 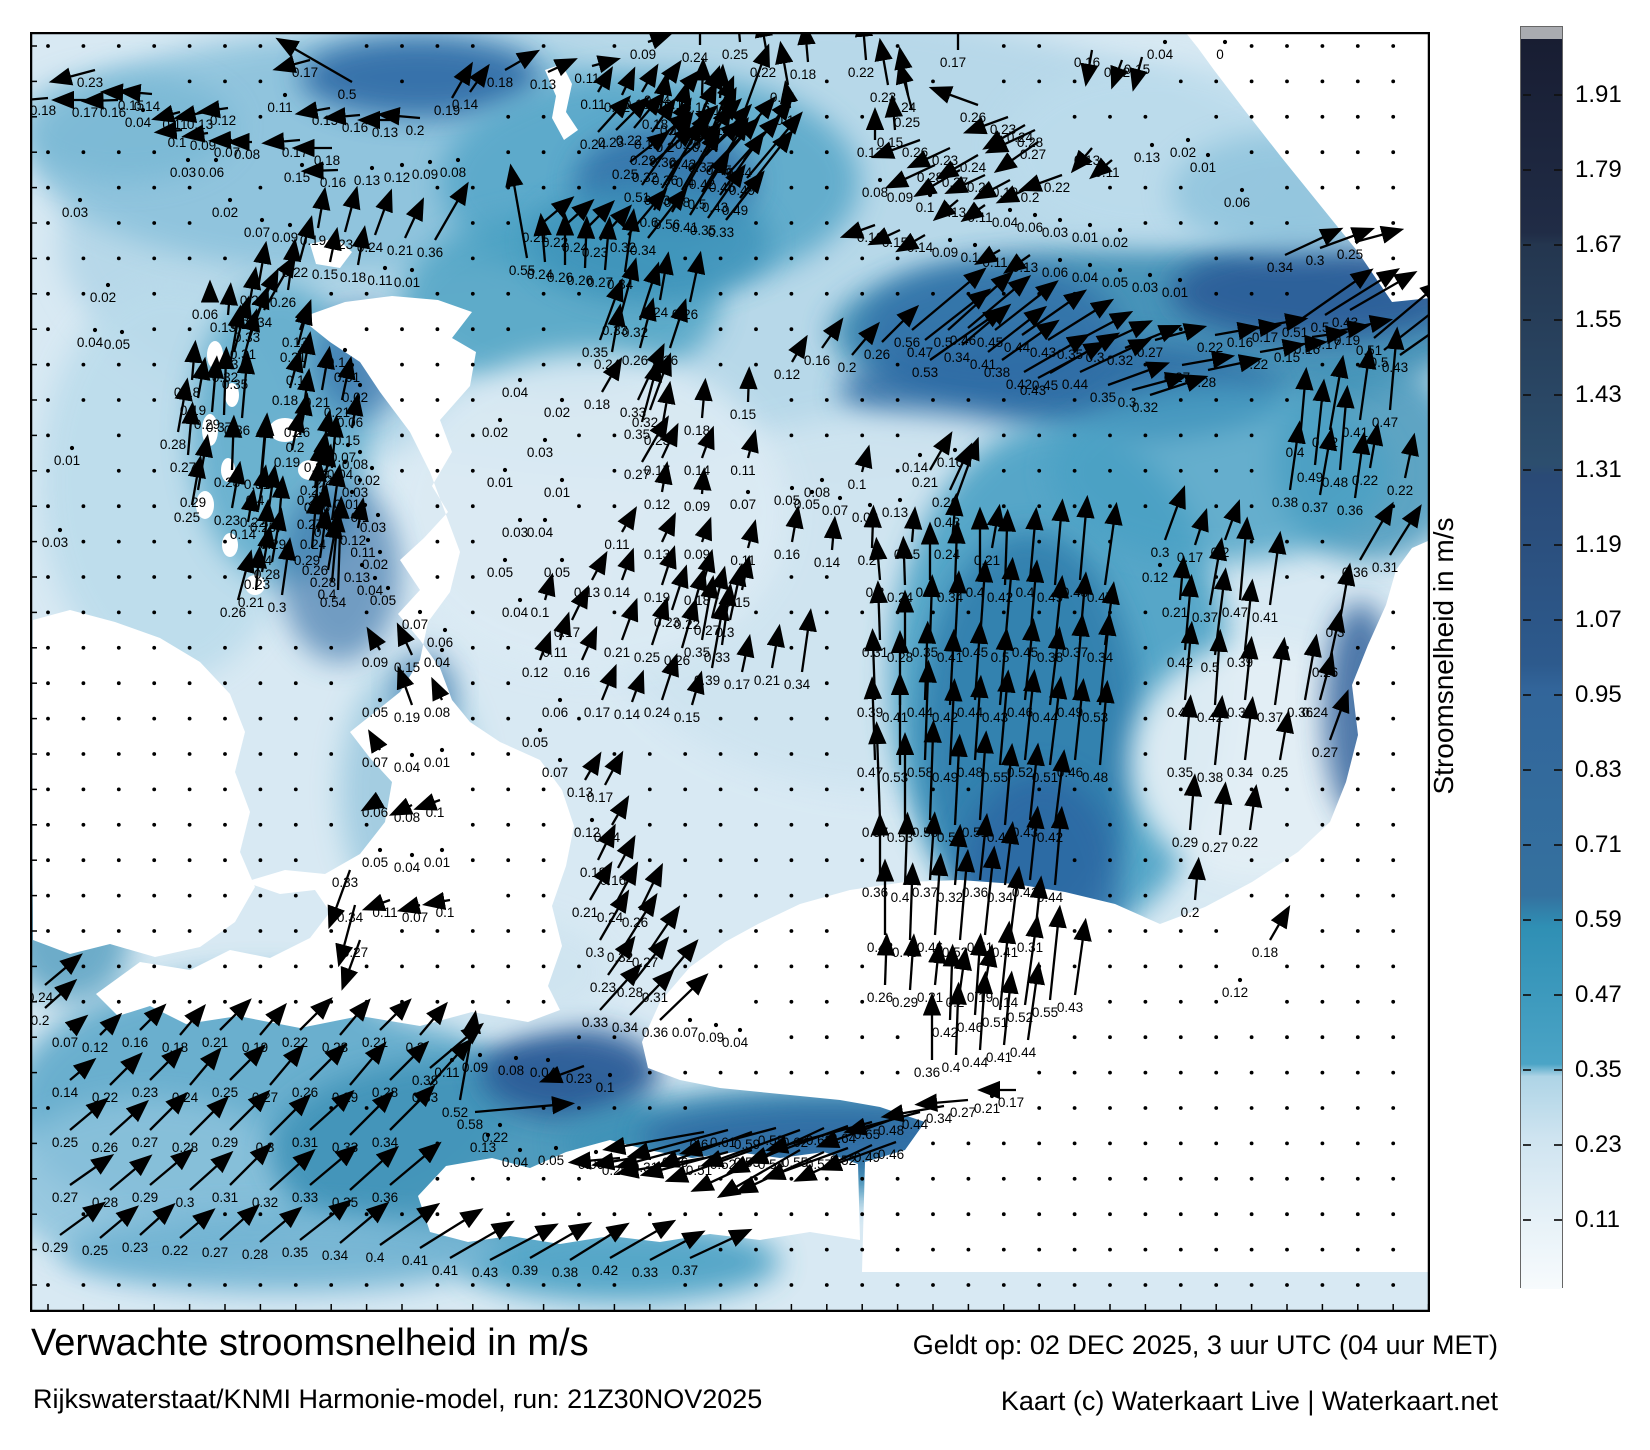 I want to click on colorbar-tick-label: 1.19, so click(x=1598, y=545).